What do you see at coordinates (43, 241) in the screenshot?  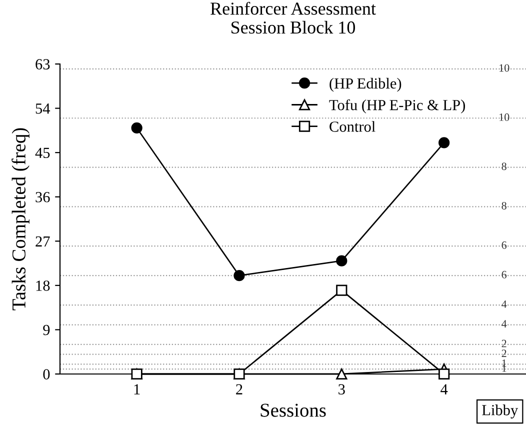 I see `y-tick-label: 27` at bounding box center [43, 241].